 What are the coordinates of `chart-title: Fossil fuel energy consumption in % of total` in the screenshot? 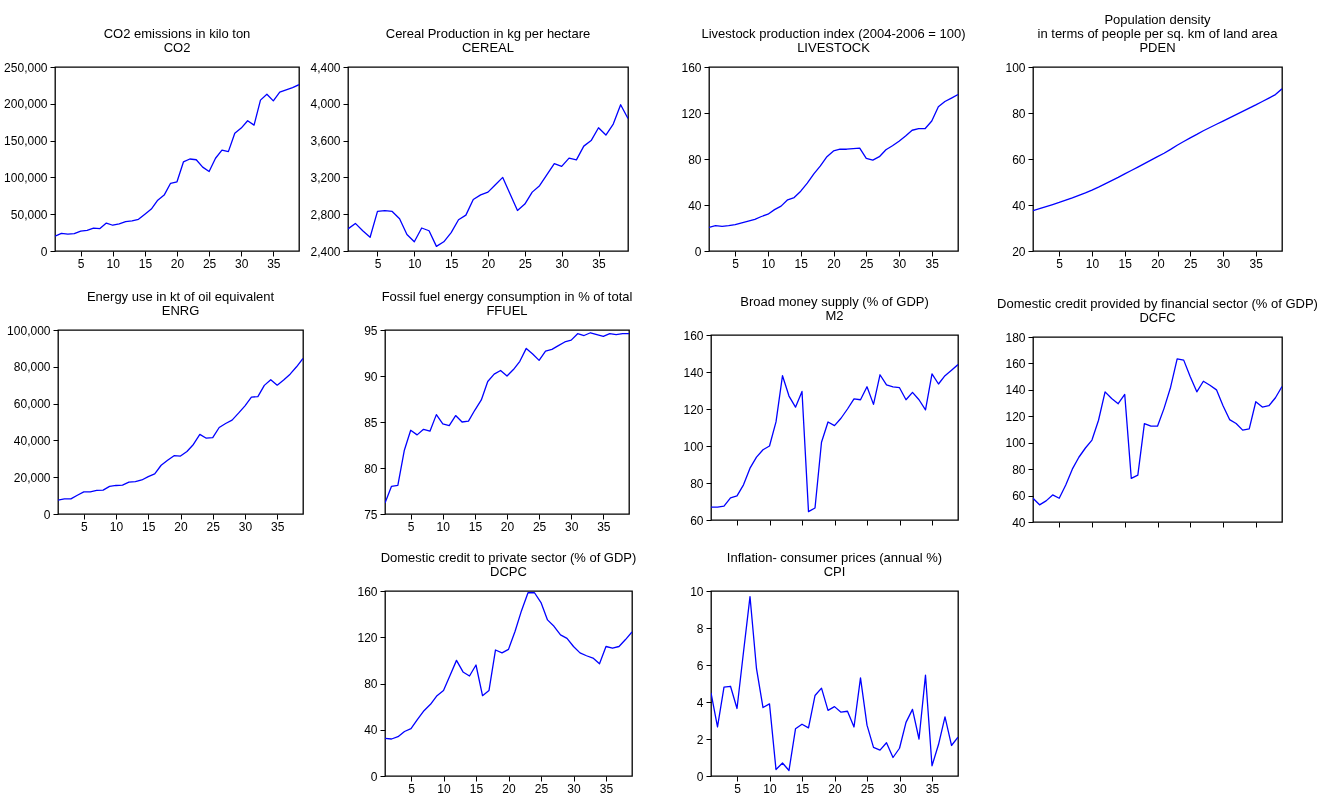 It's located at (507, 296).